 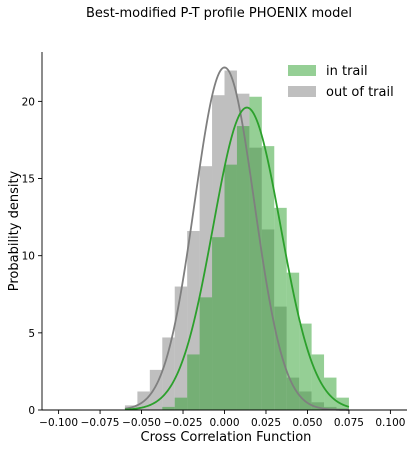 I want to click on x-tick-label: −0.100, so click(x=58, y=423).